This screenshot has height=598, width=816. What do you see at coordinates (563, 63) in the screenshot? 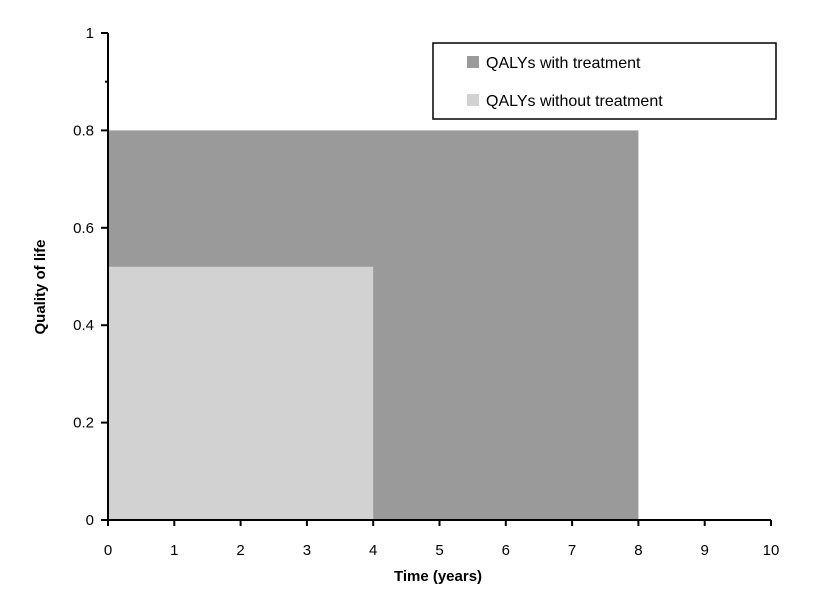
I see `legend-label: QALYs with treatment` at bounding box center [563, 63].